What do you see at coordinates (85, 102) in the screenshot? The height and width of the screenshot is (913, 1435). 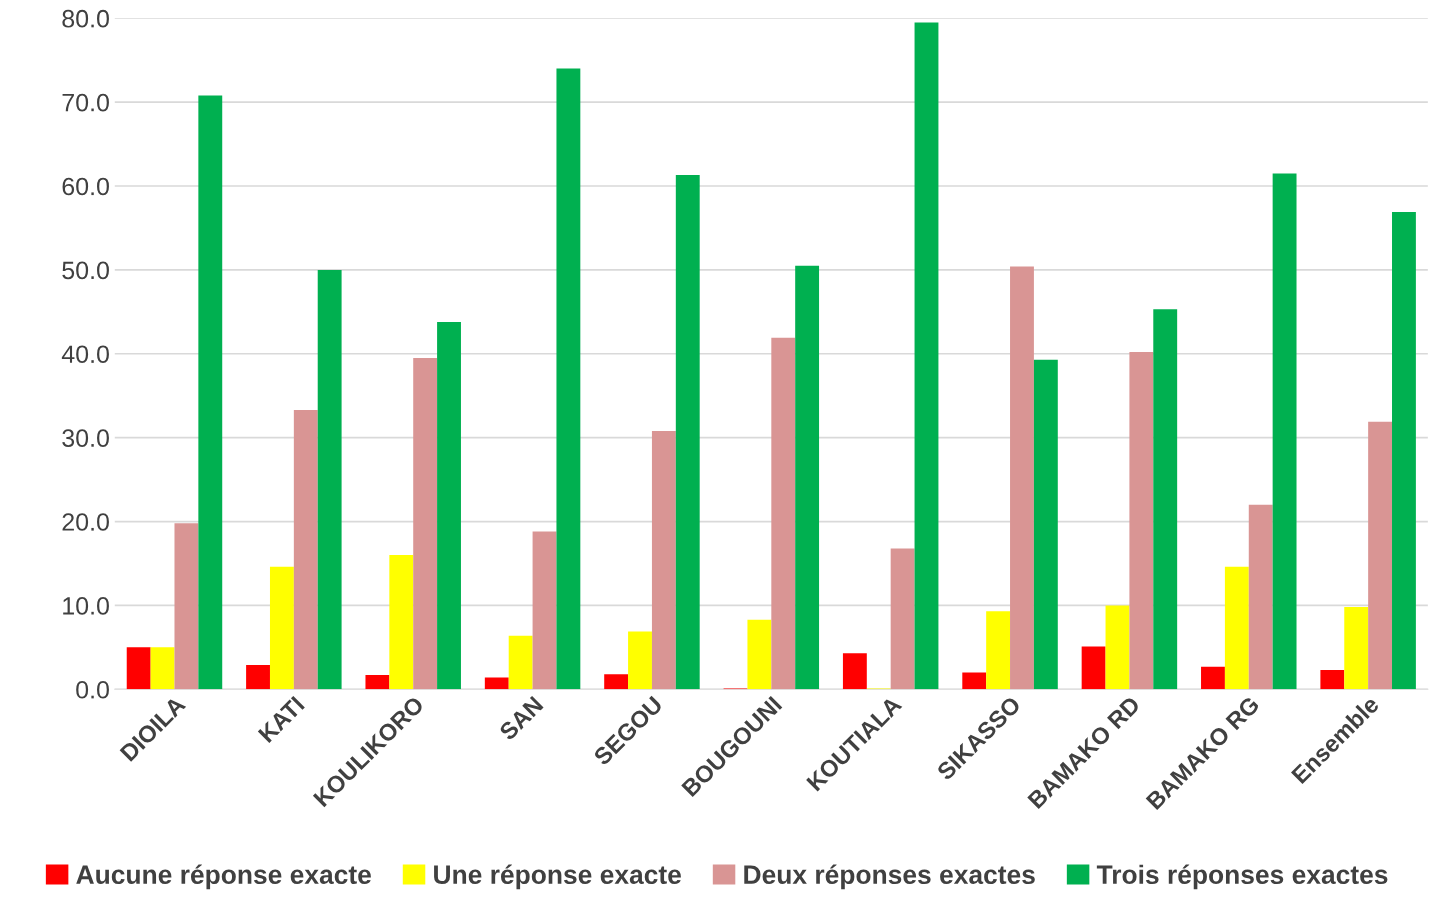 I see `y-tick-label: 70.0` at bounding box center [85, 102].